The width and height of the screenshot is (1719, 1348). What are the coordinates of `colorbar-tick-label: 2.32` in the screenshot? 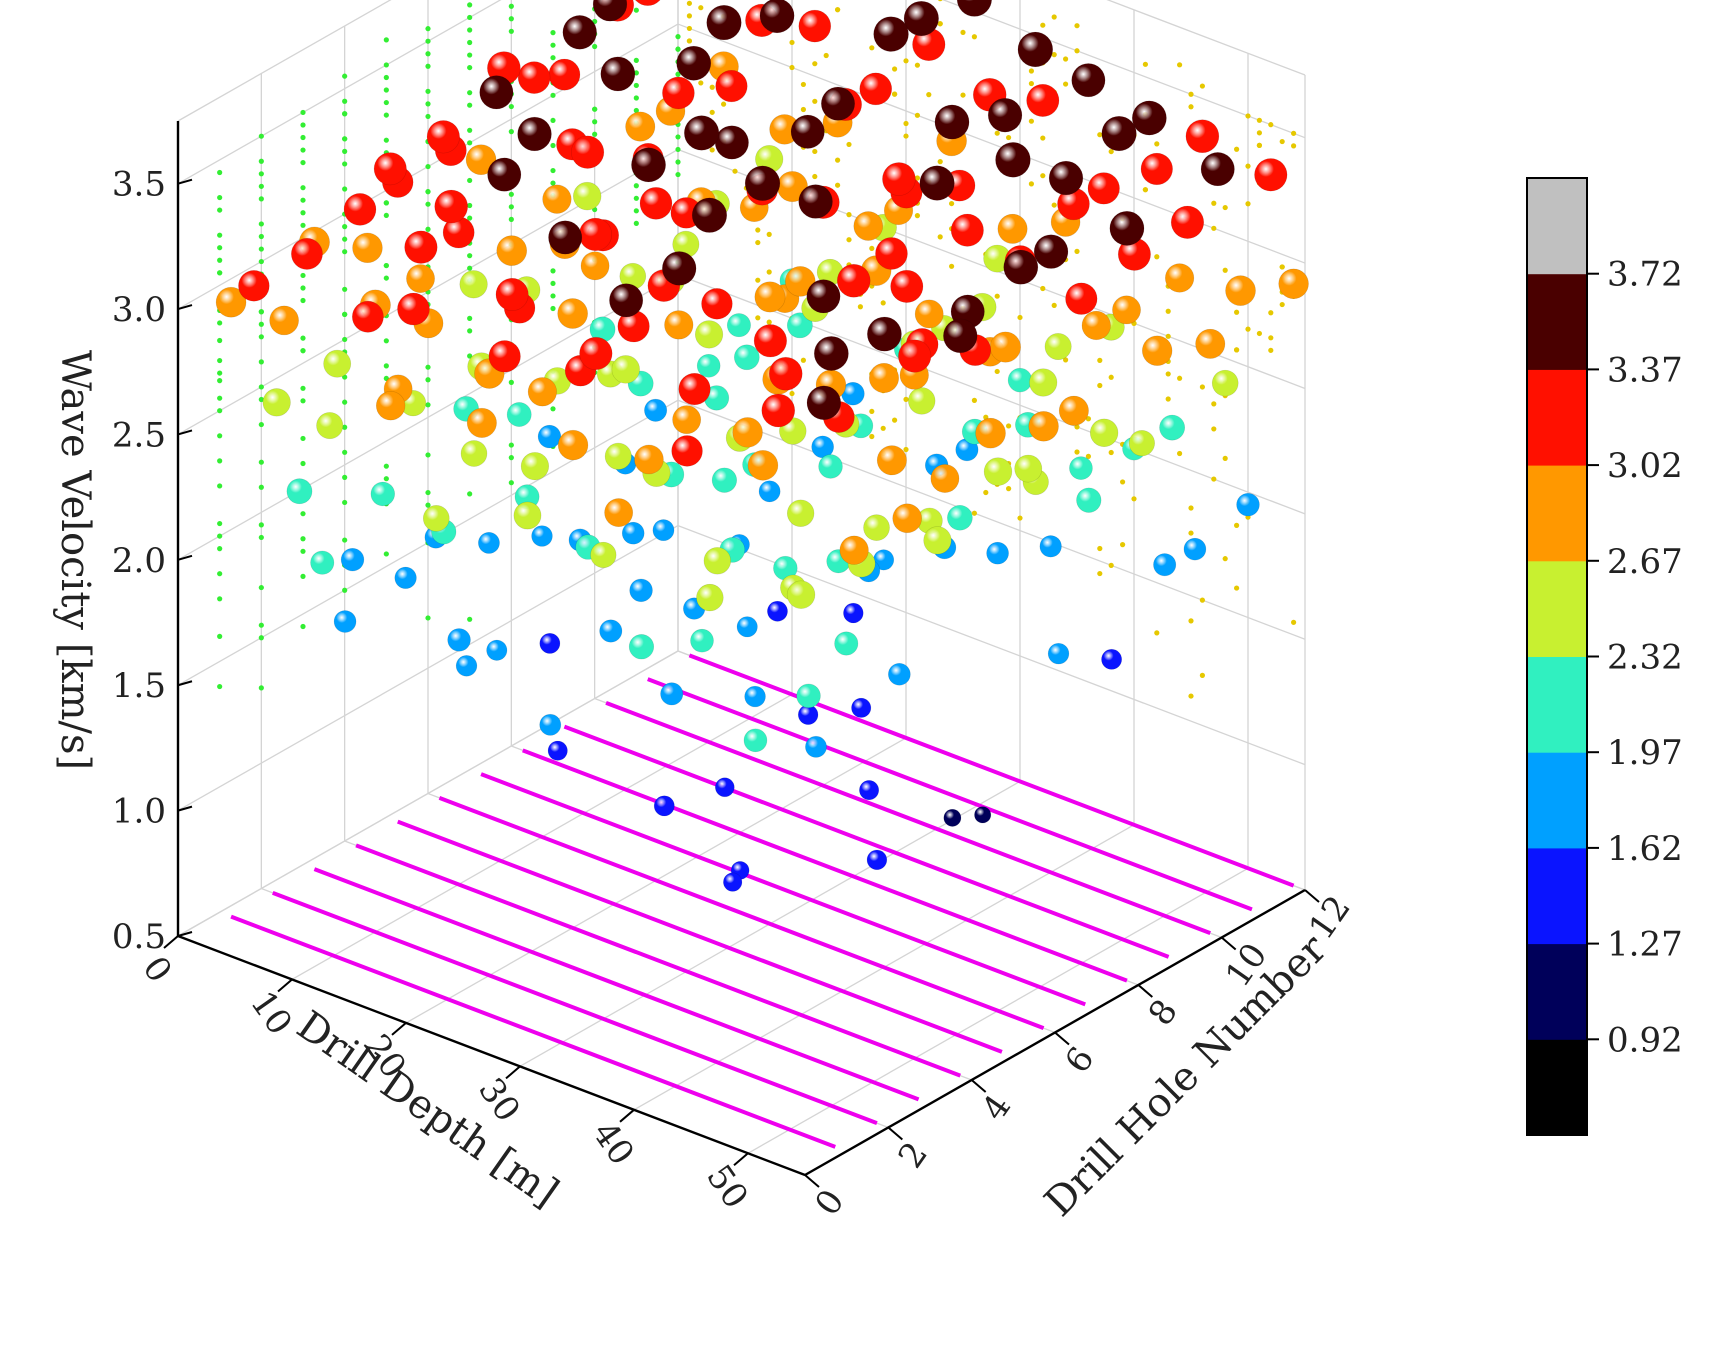 It's located at (1645, 658).